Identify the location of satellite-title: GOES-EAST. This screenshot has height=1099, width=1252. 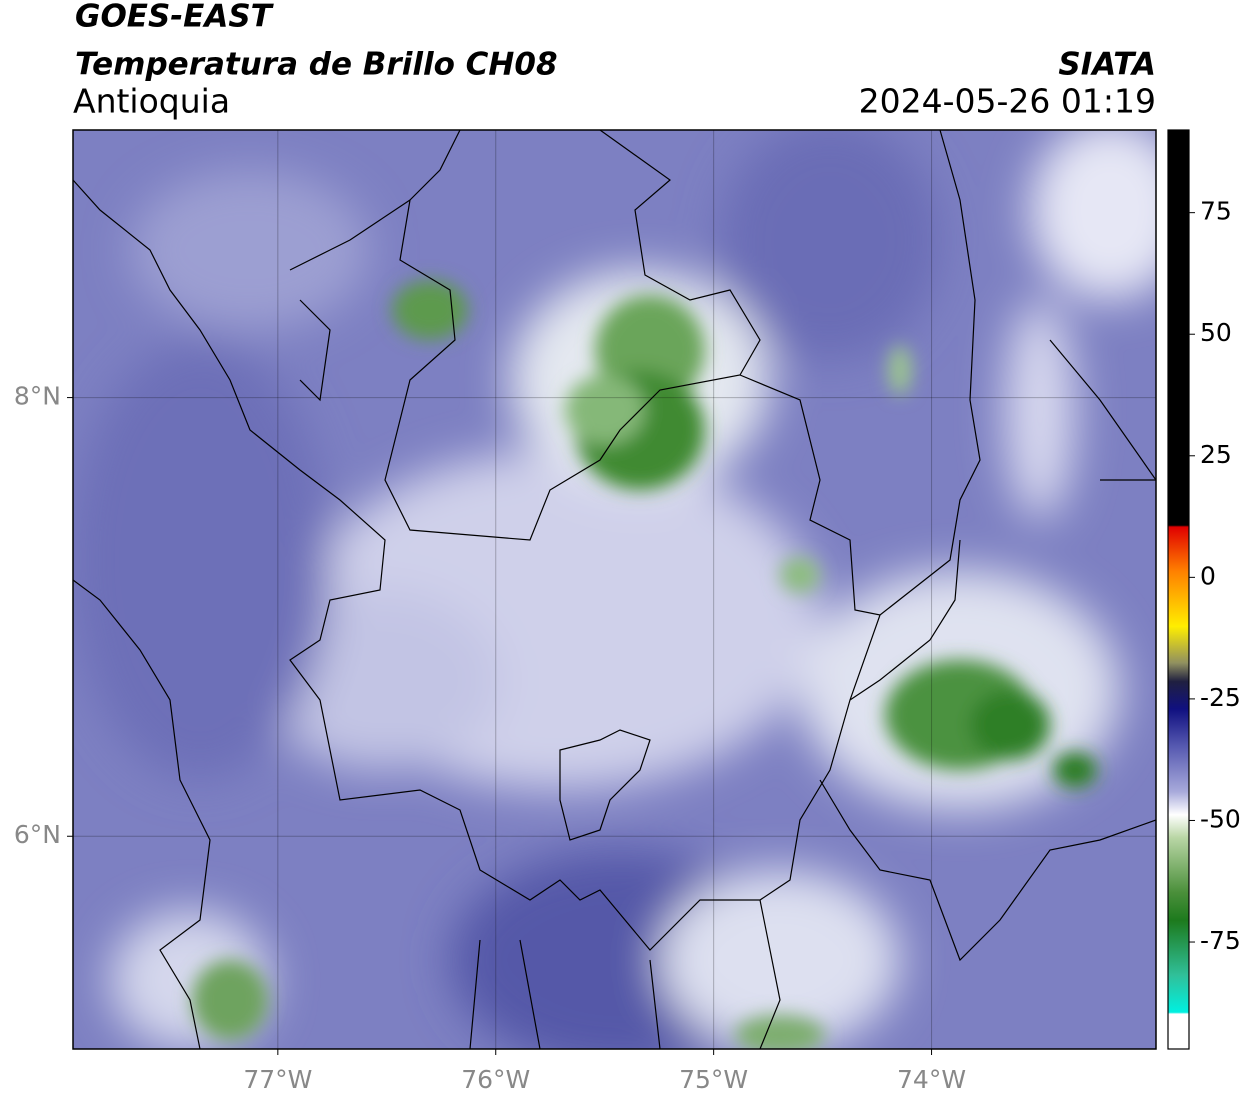
(175, 17).